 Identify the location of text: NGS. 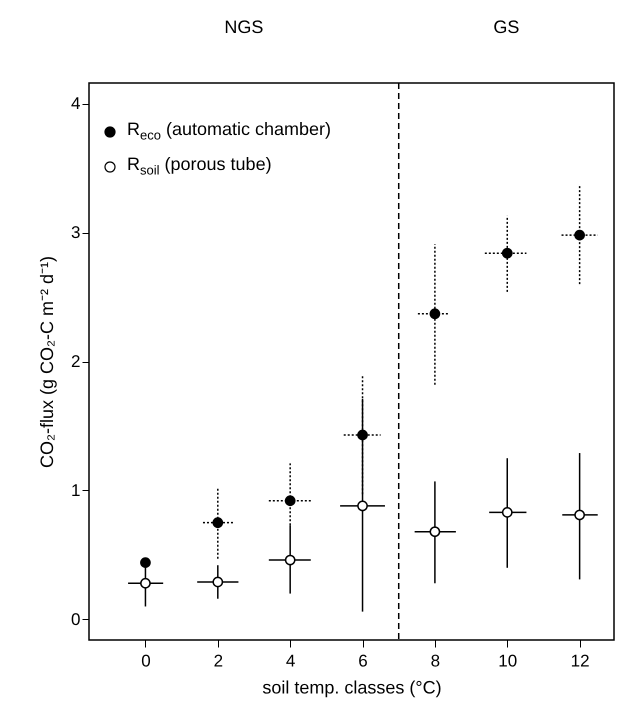
(244, 27).